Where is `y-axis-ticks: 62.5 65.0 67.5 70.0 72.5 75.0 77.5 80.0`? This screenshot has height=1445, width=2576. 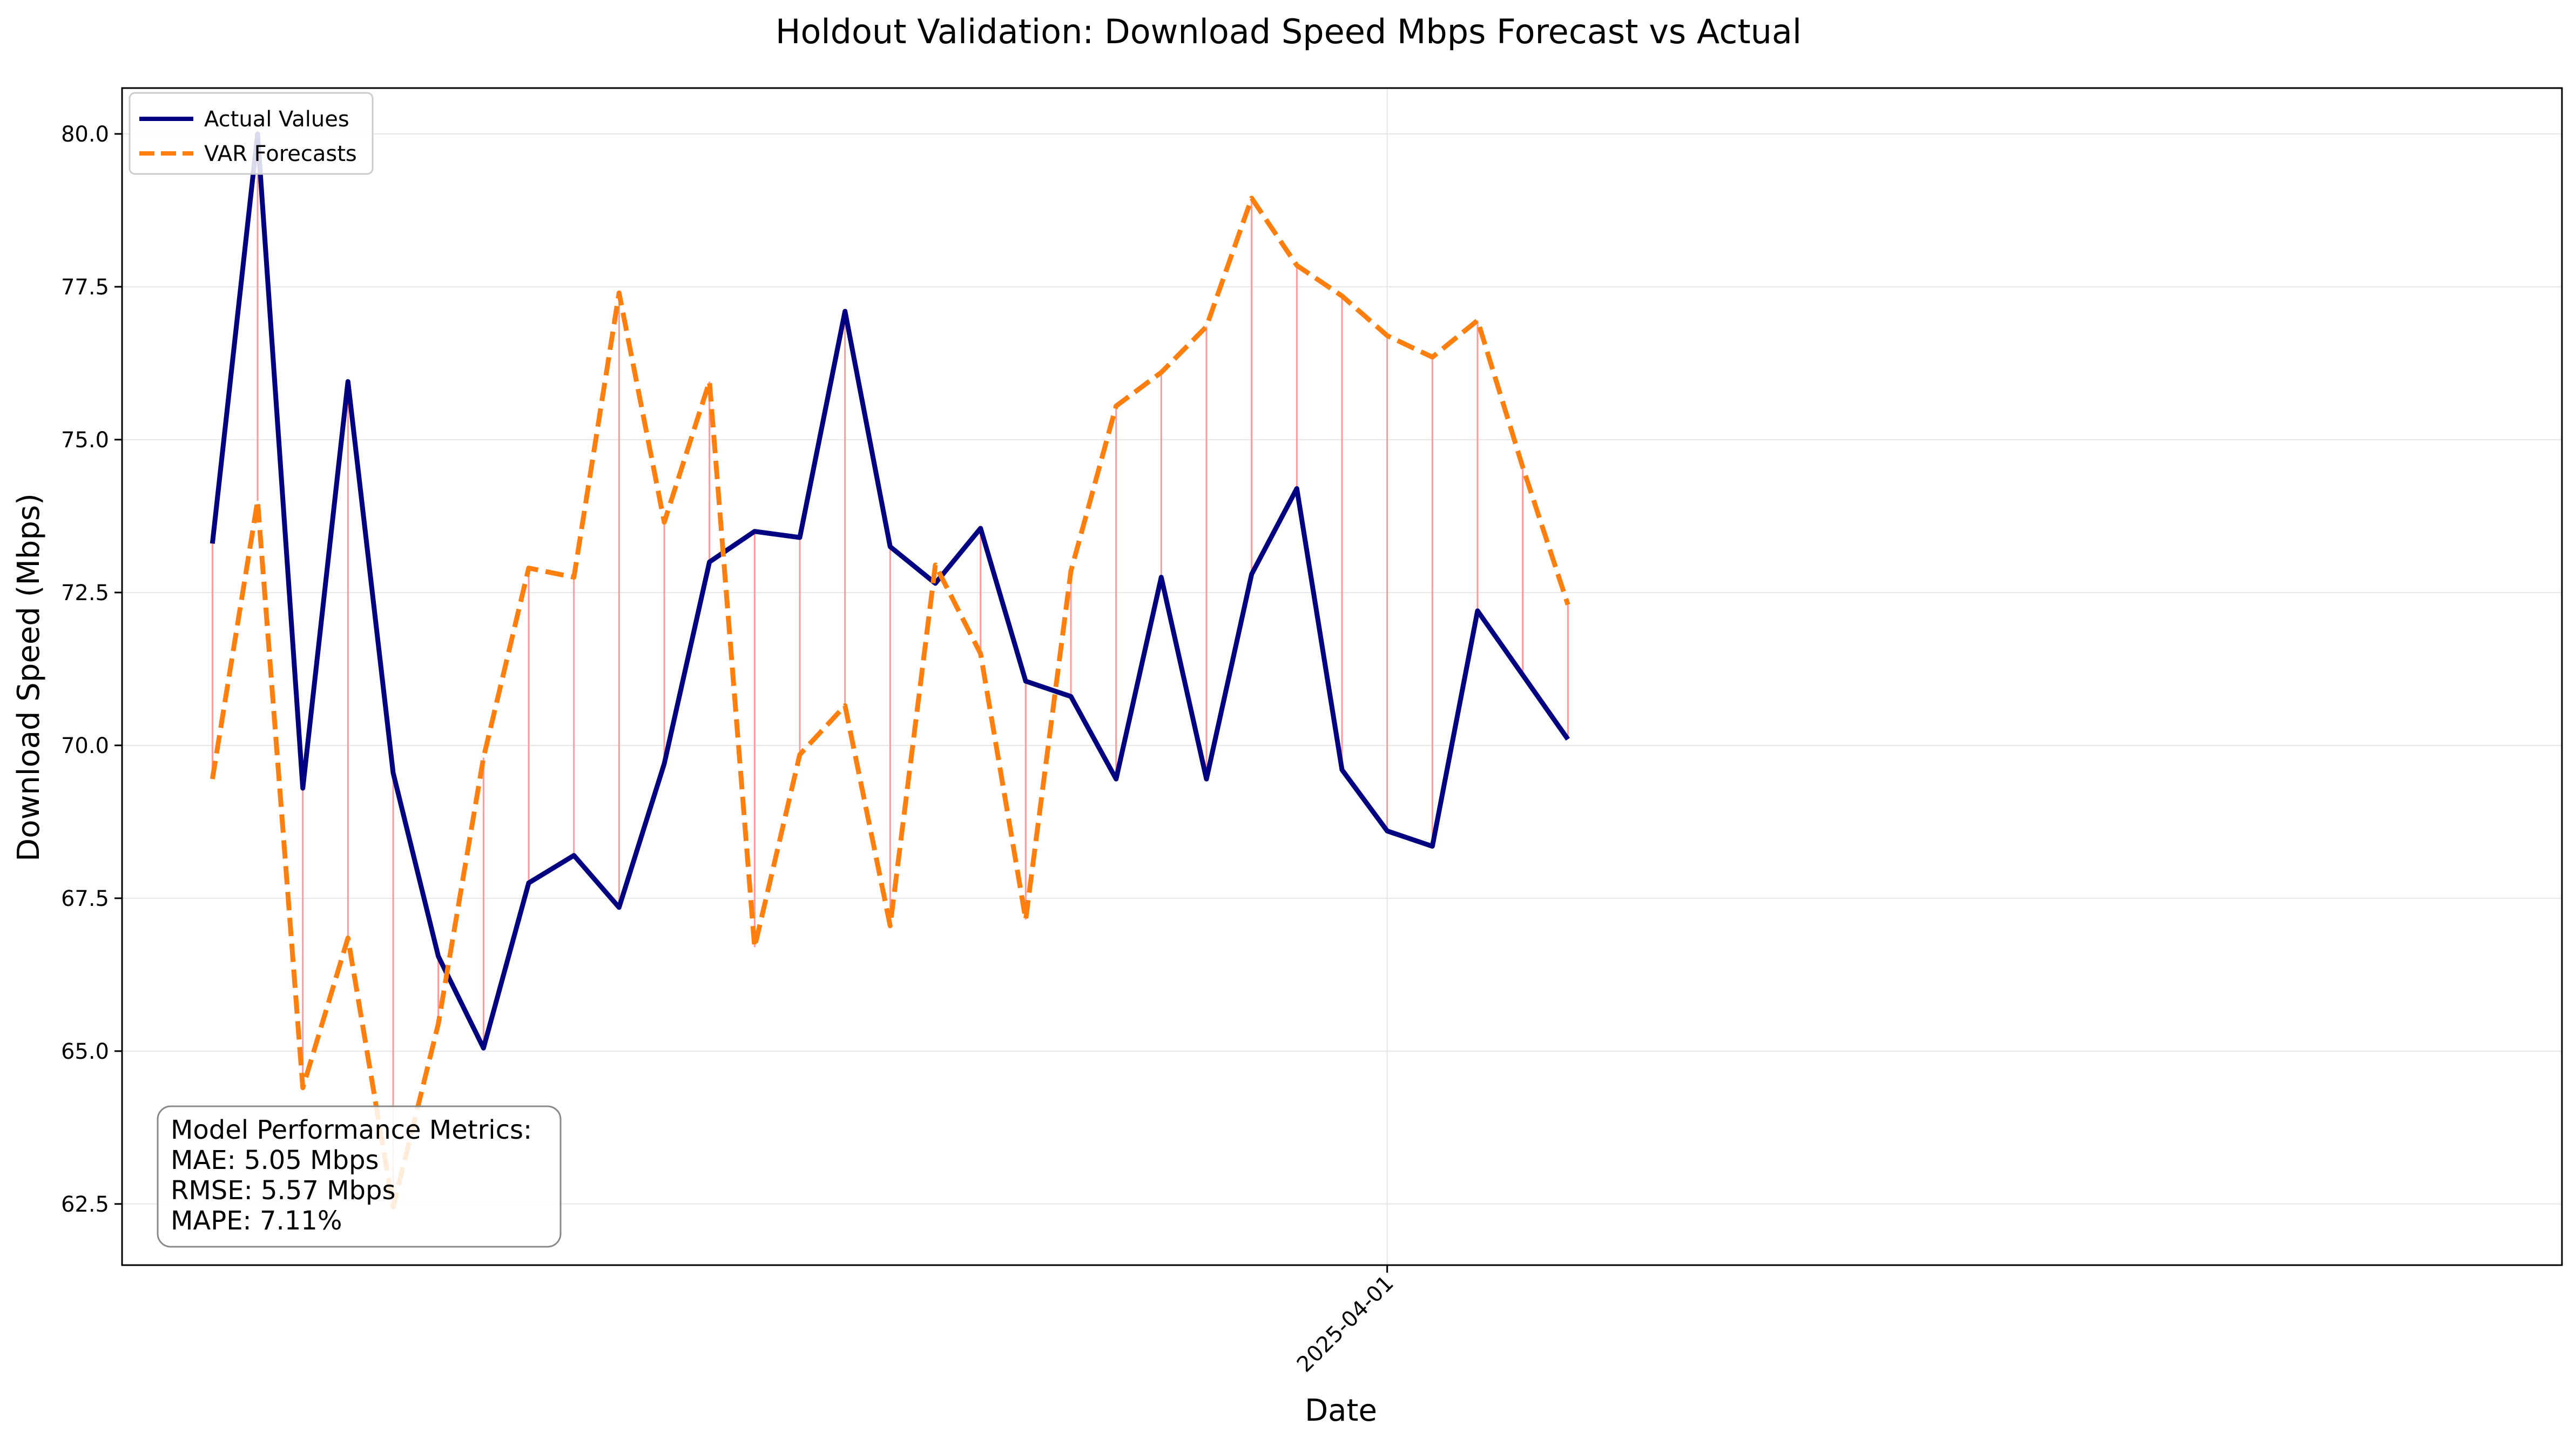 y-axis-ticks: 62.5 65.0 67.5 70.0 72.5 75.0 77.5 80.0 is located at coordinates (91, 669).